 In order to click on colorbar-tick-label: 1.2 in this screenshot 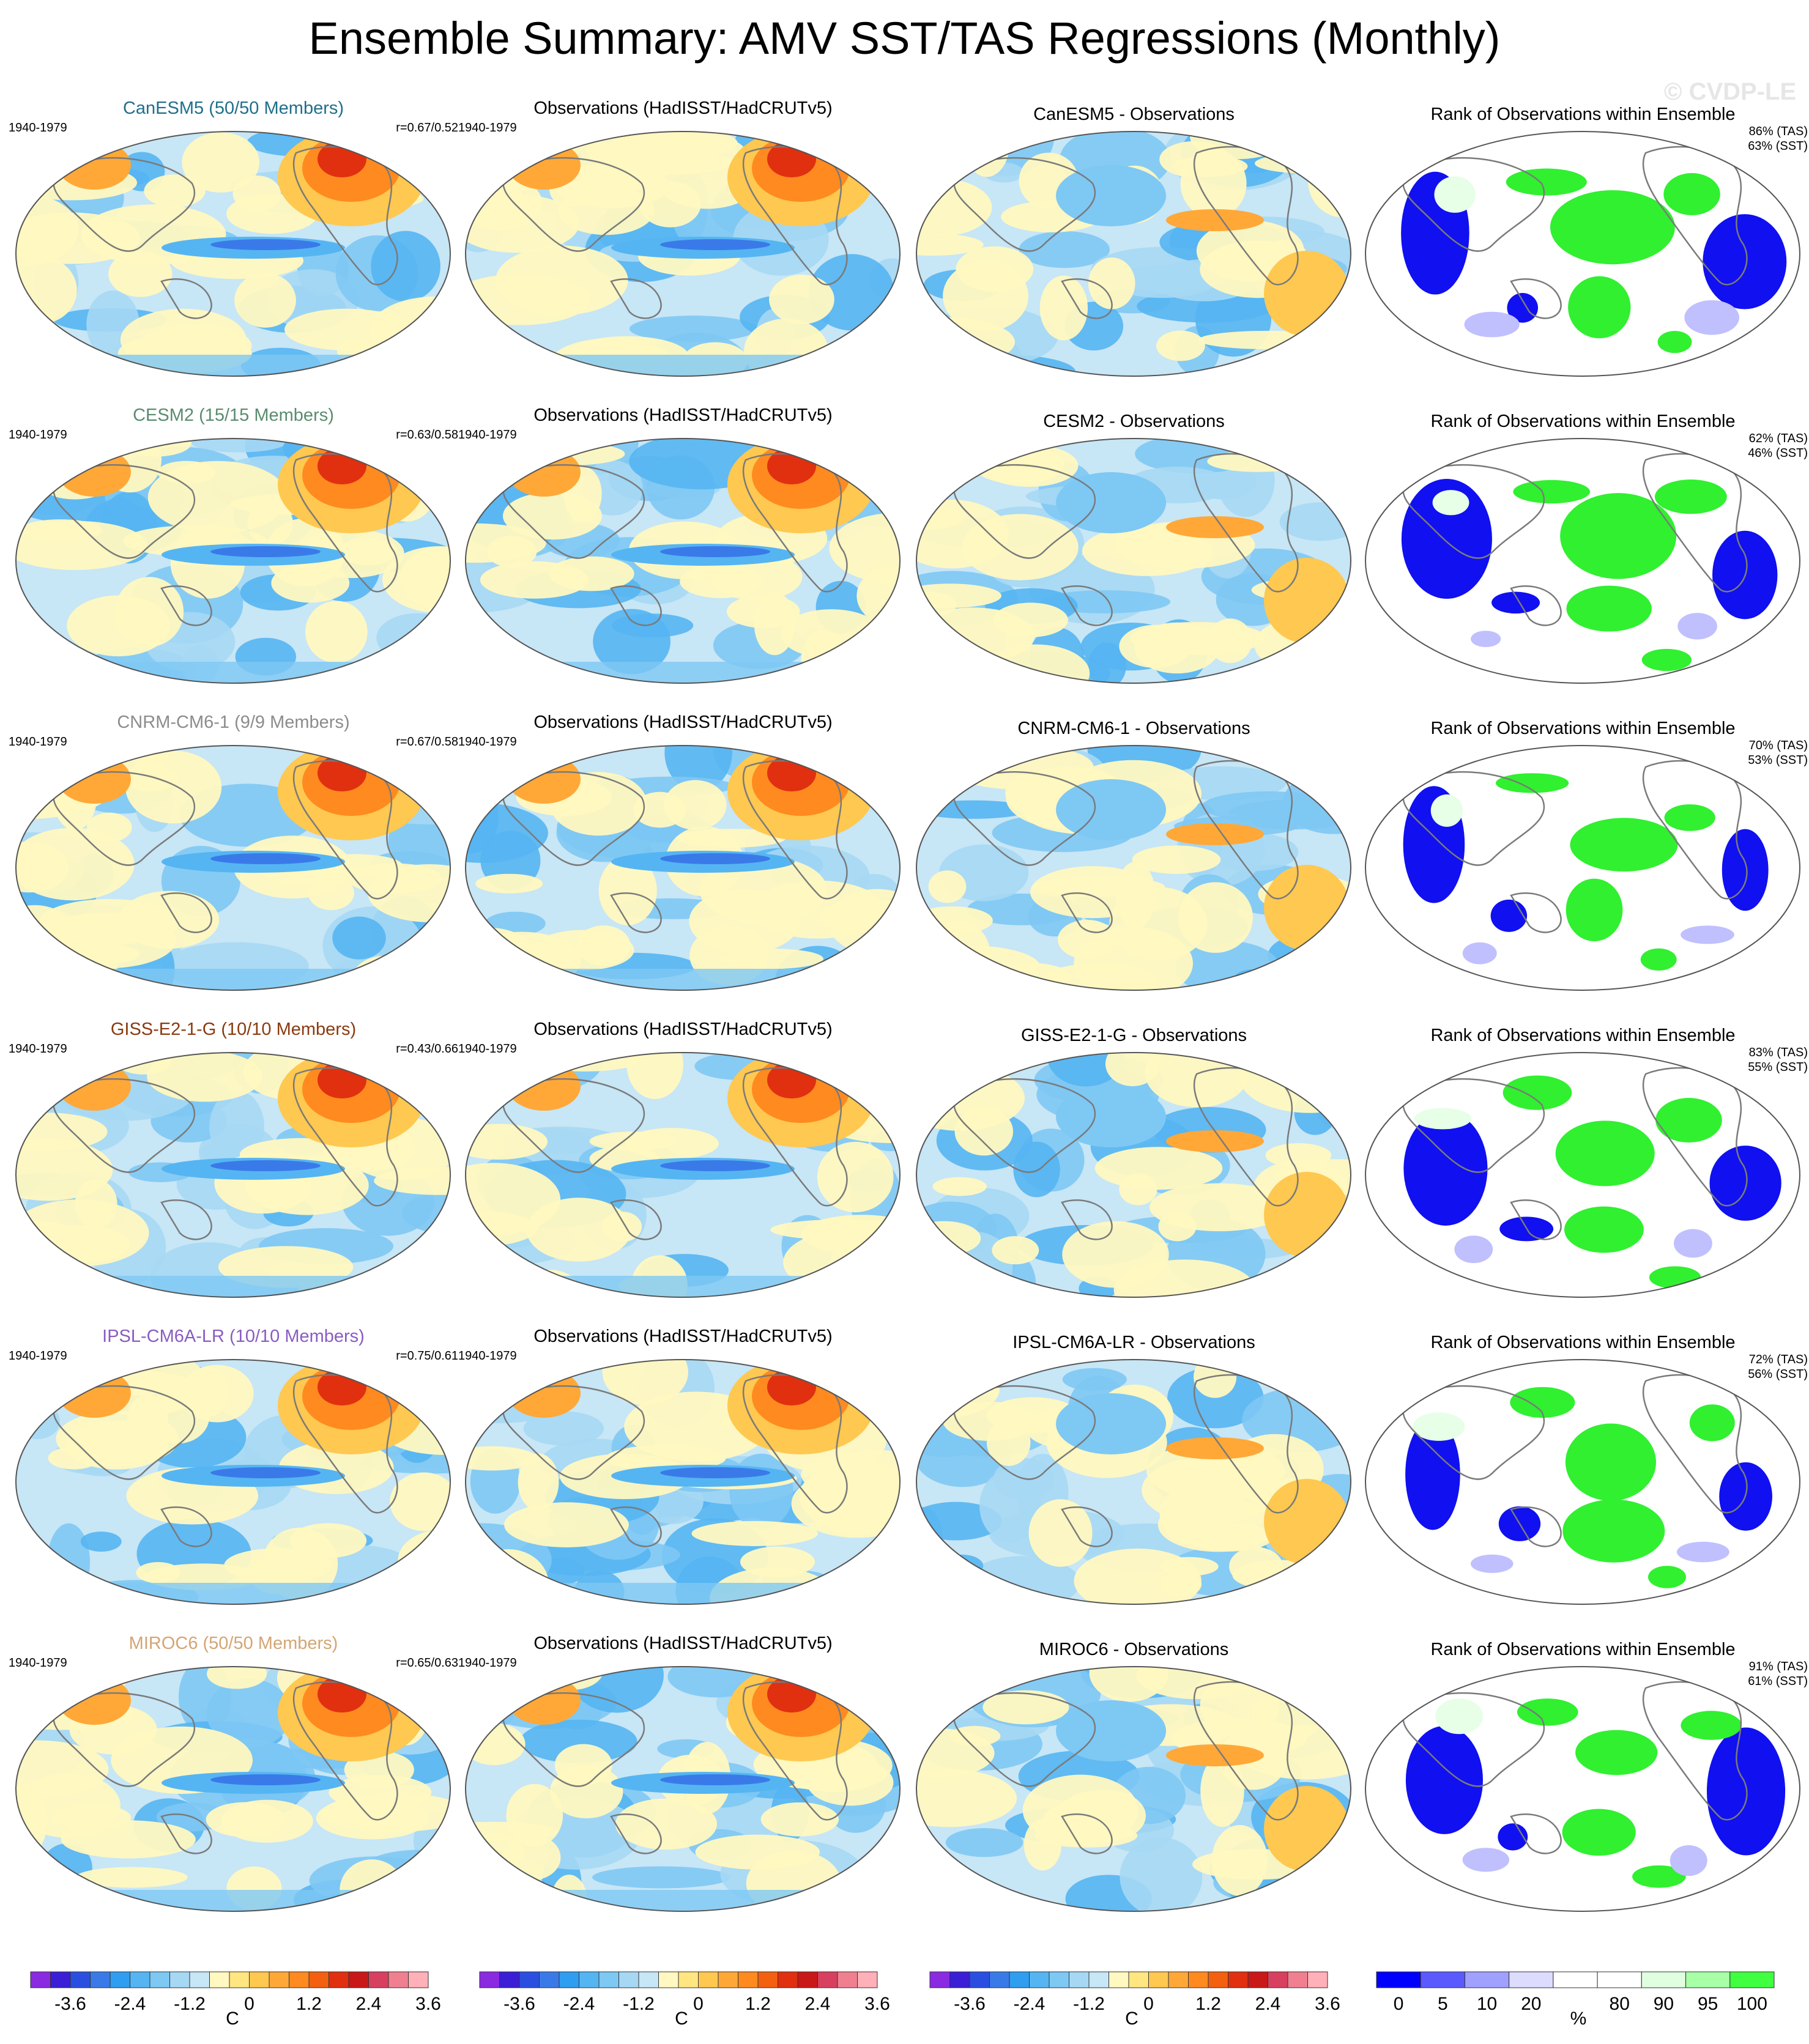, I will do `click(758, 2004)`.